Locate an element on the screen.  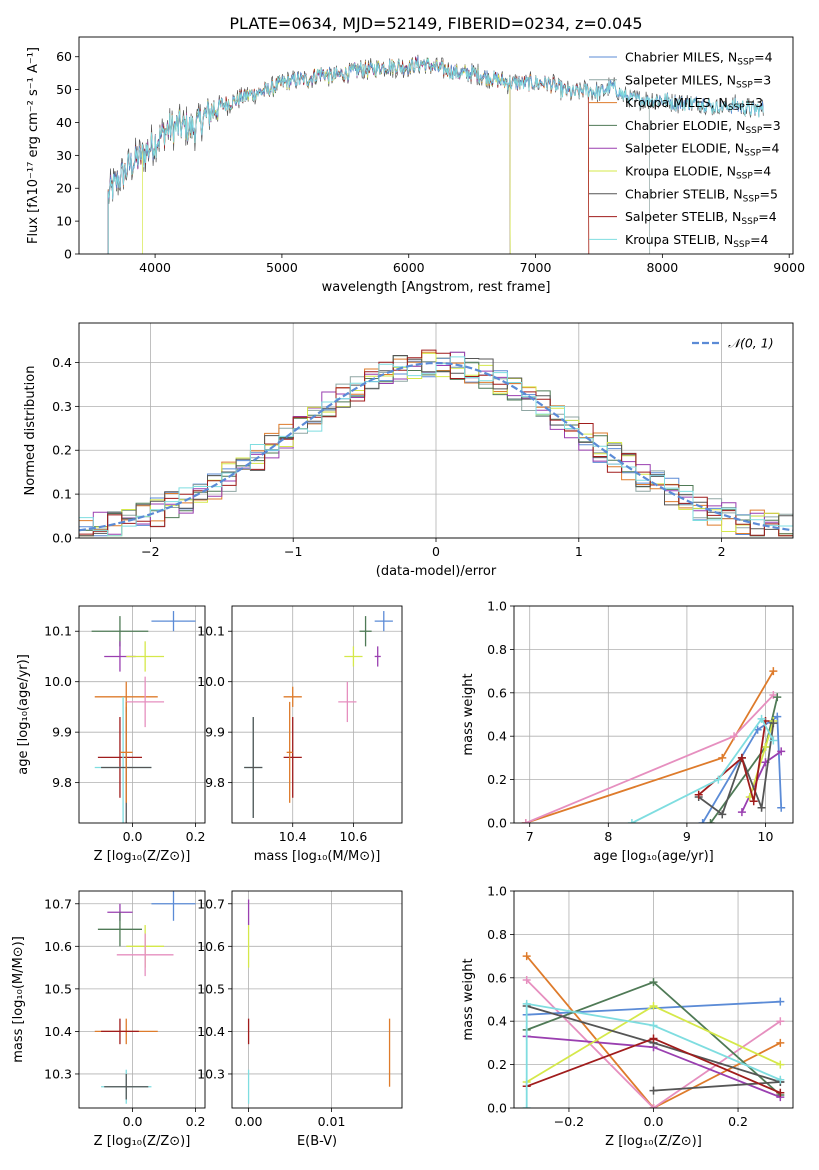
mass_weight_vs_Z-y-axis-label: mass weight is located at coordinates (468, 999).